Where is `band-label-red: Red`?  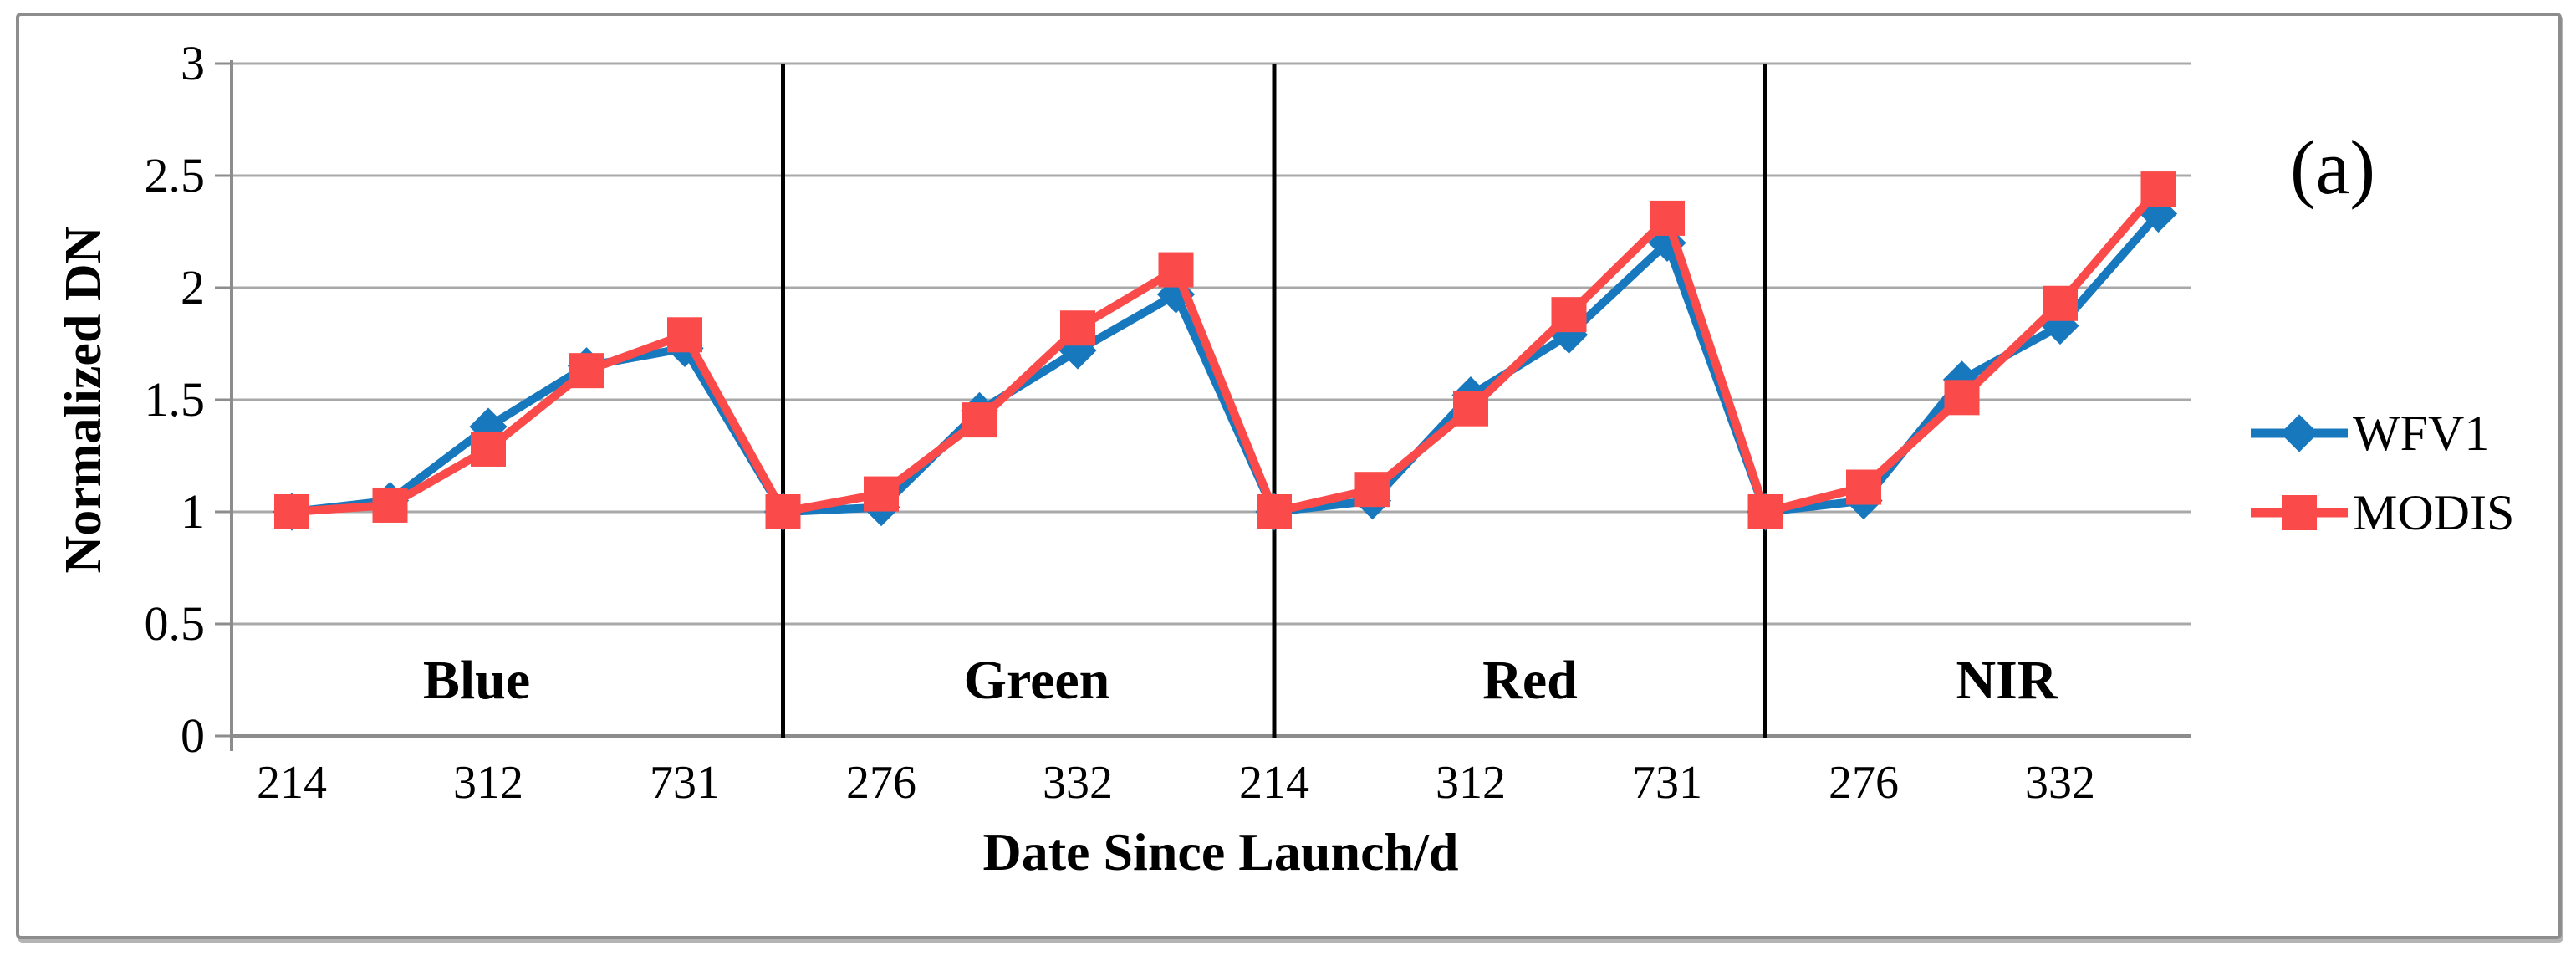
band-label-red: Red is located at coordinates (1530, 680).